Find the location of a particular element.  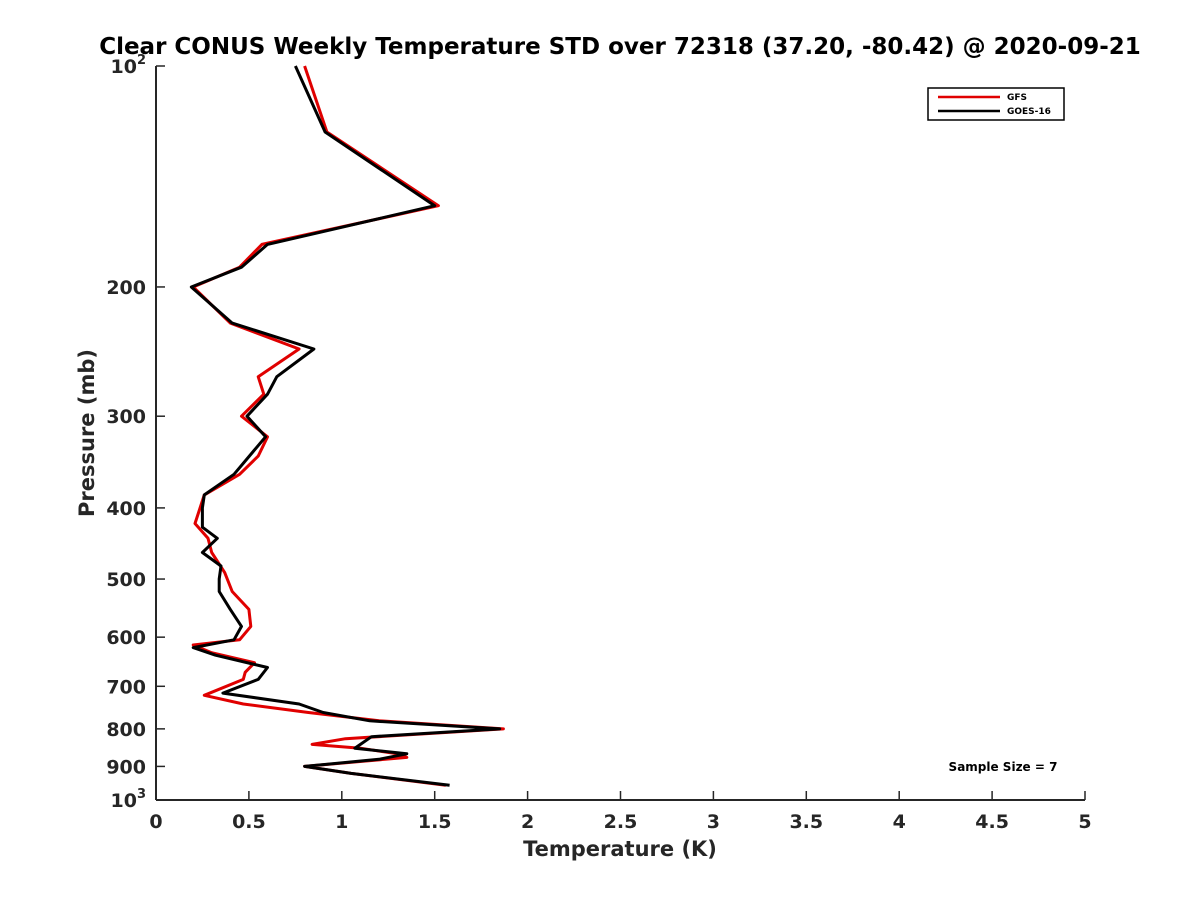

y-tick-label: 200 is located at coordinates (126, 288).